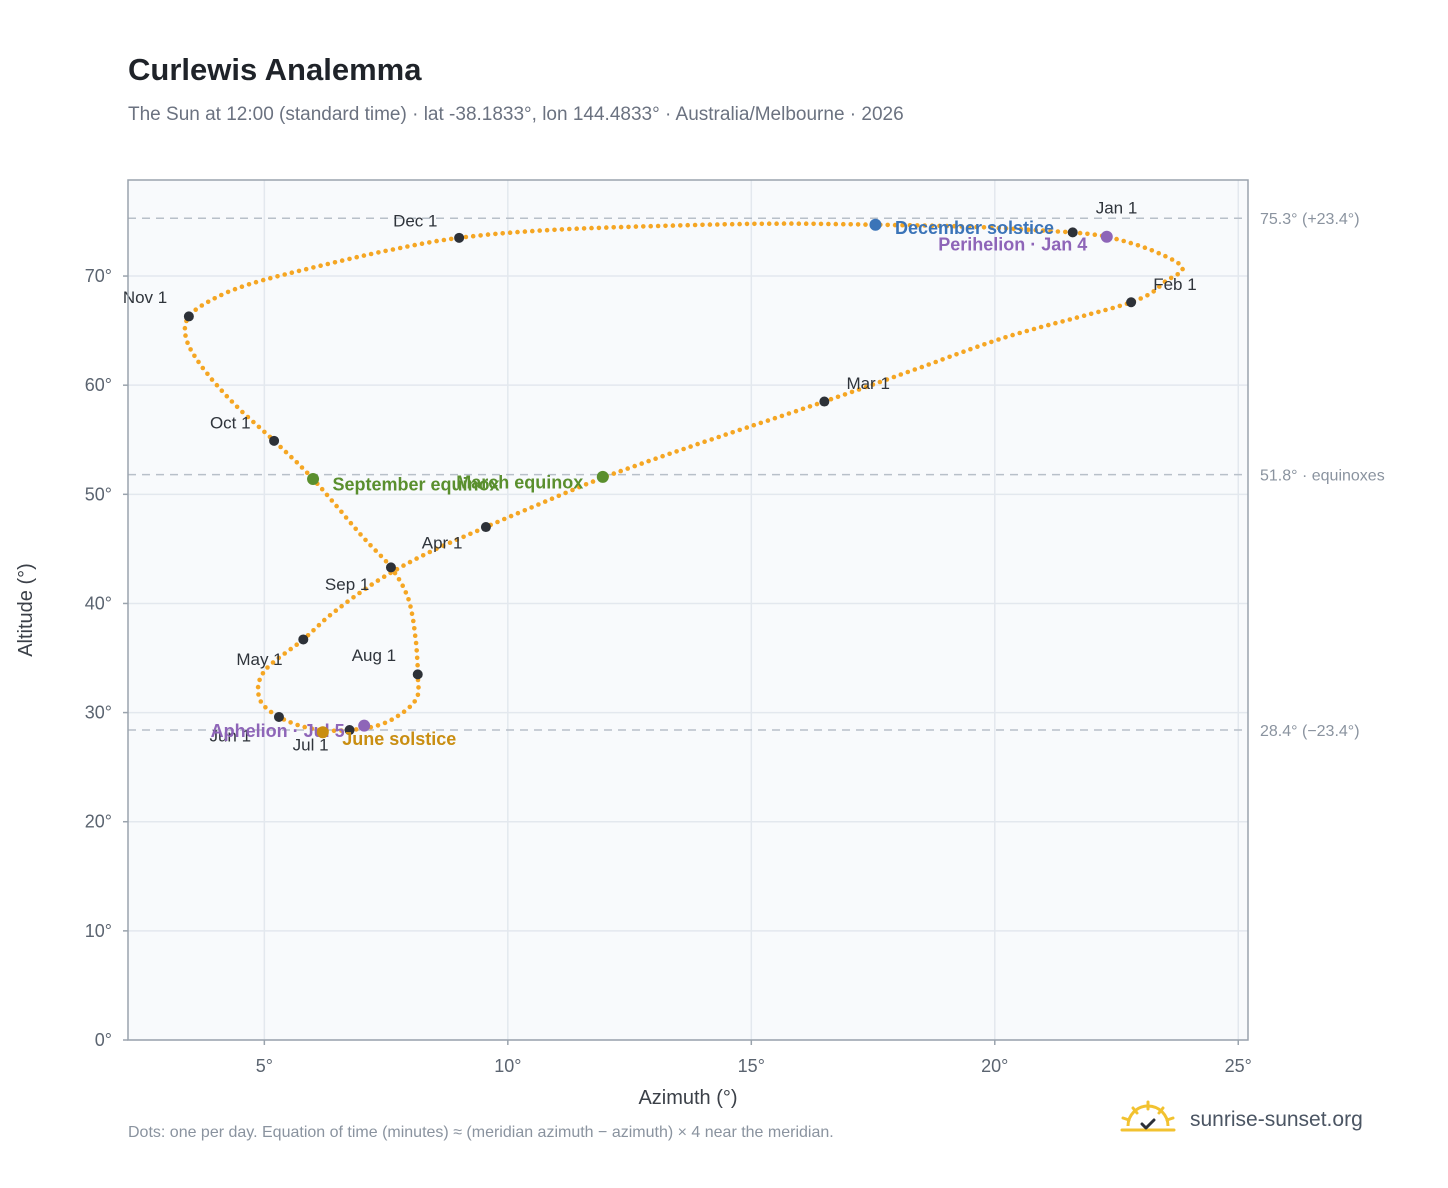 The height and width of the screenshot is (1188, 1448). I want to click on brand-name: sunrise-sunset.org, so click(1276, 1119).